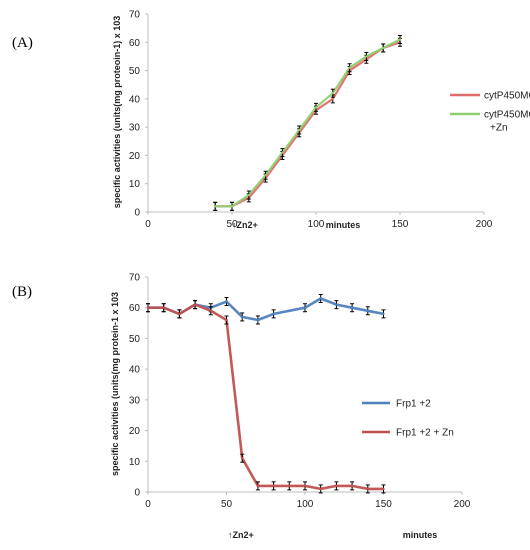 This screenshot has width=530, height=550. What do you see at coordinates (507, 96) in the screenshot?
I see `legend-label-1: cytP450MO` at bounding box center [507, 96].